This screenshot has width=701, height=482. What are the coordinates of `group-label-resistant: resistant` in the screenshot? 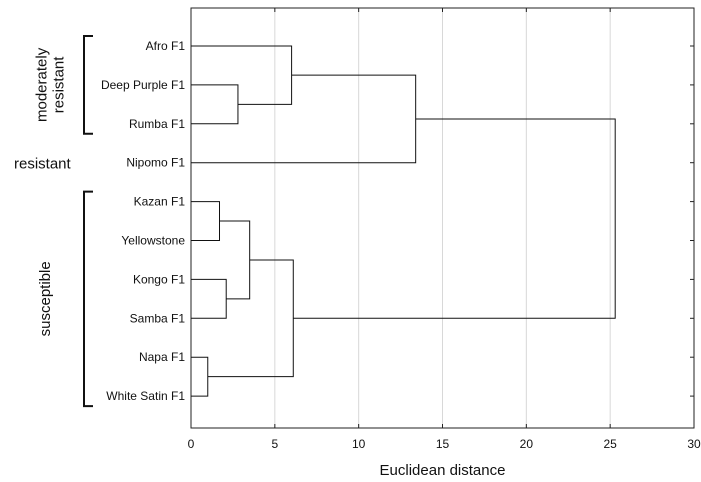 It's located at (43, 164).